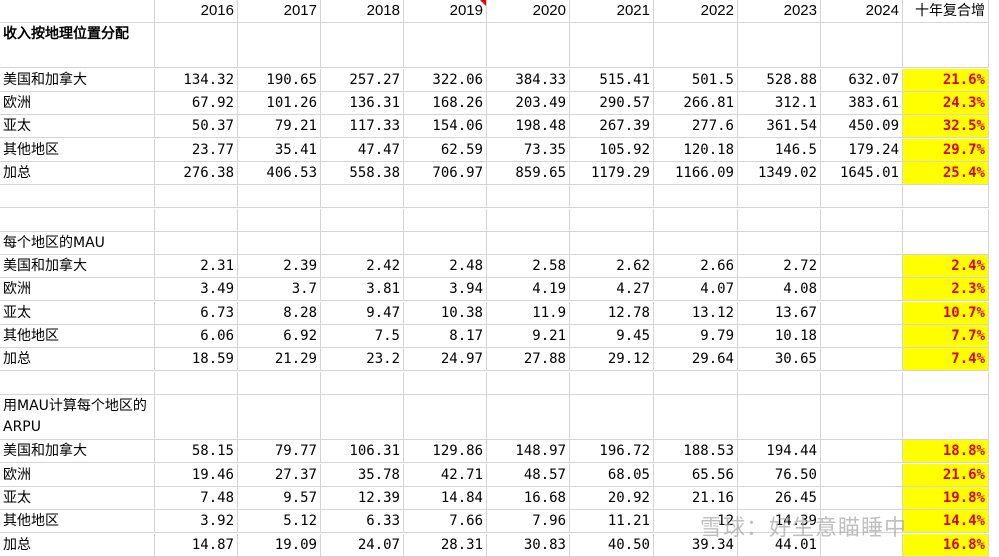 Image resolution: width=999 pixels, height=557 pixels. What do you see at coordinates (362, 11) in the screenshot?
I see `header-year-cell: 2018` at bounding box center [362, 11].